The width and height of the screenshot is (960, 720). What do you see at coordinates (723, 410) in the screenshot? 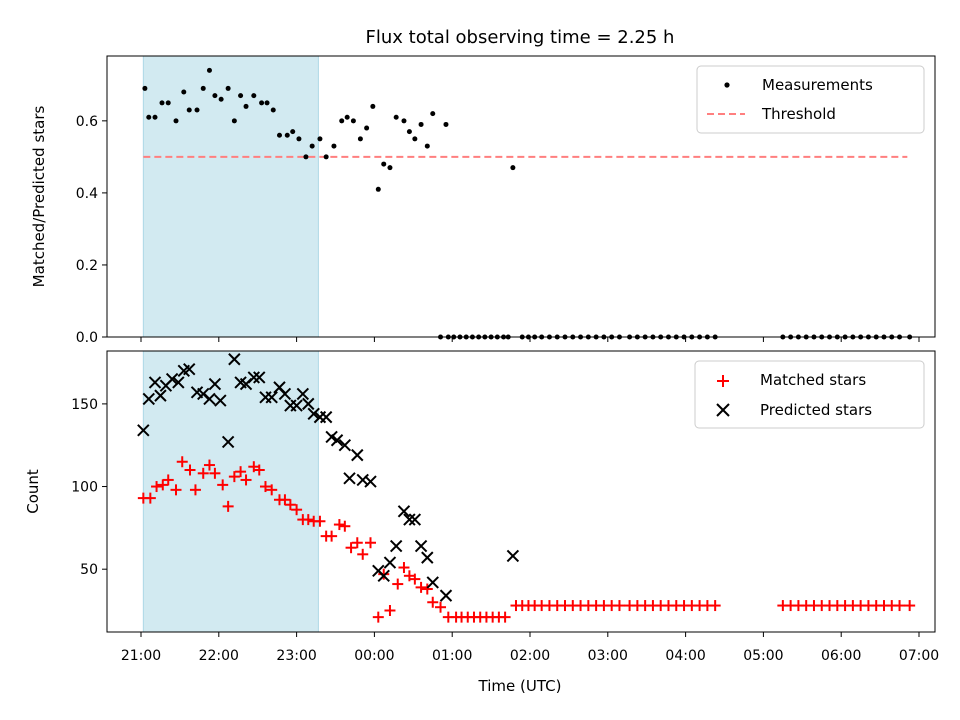
I see `legend-predicted-marker` at bounding box center [723, 410].